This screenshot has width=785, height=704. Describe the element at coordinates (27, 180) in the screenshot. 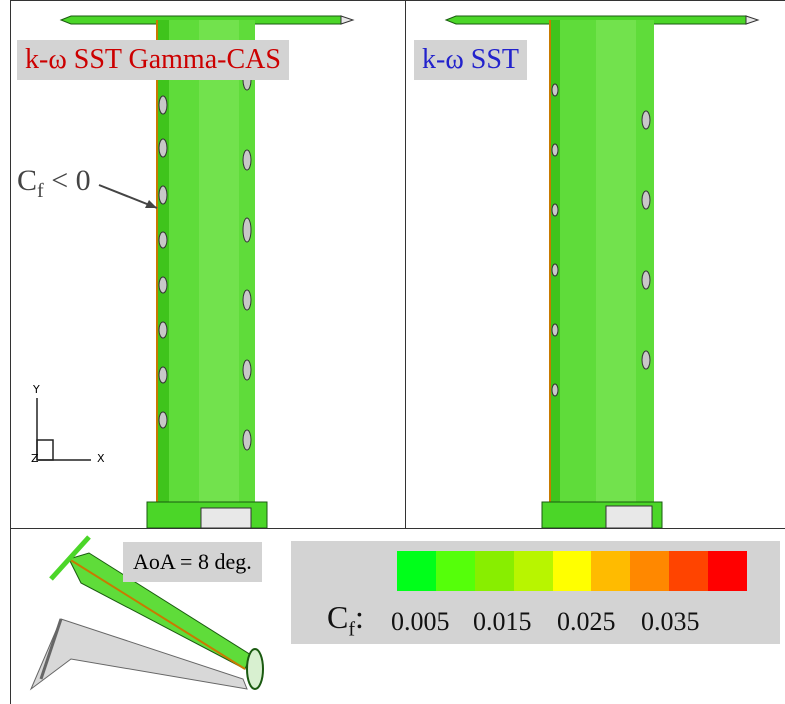

I see `cf-symbol: C` at that location.